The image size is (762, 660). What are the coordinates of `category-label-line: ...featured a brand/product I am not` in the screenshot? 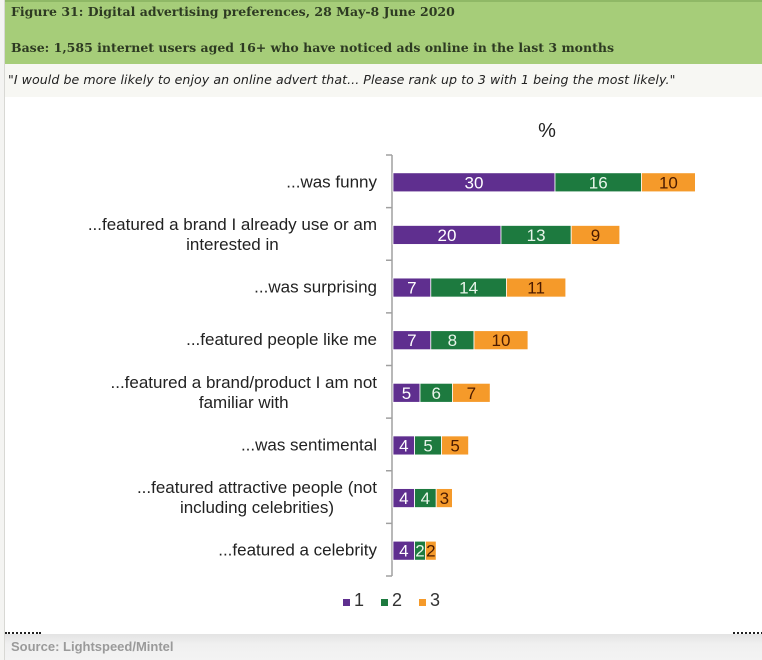 It's located at (244, 382).